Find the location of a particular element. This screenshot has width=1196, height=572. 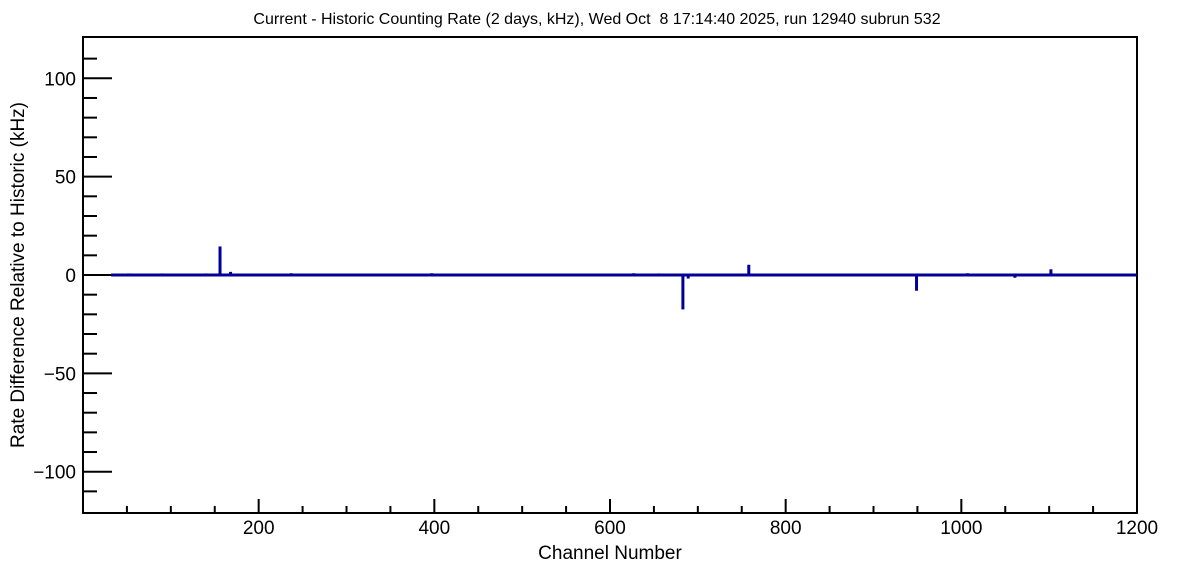

y-tick-label: −100 is located at coordinates (54, 473).